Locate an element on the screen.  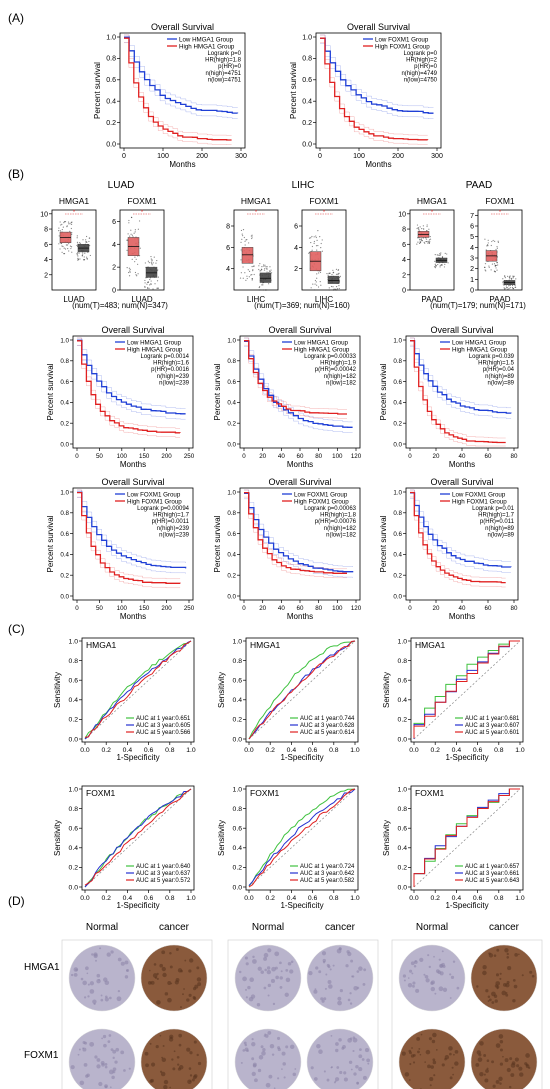
y-tick-label: 0.8 is located at coordinates (111, 59).